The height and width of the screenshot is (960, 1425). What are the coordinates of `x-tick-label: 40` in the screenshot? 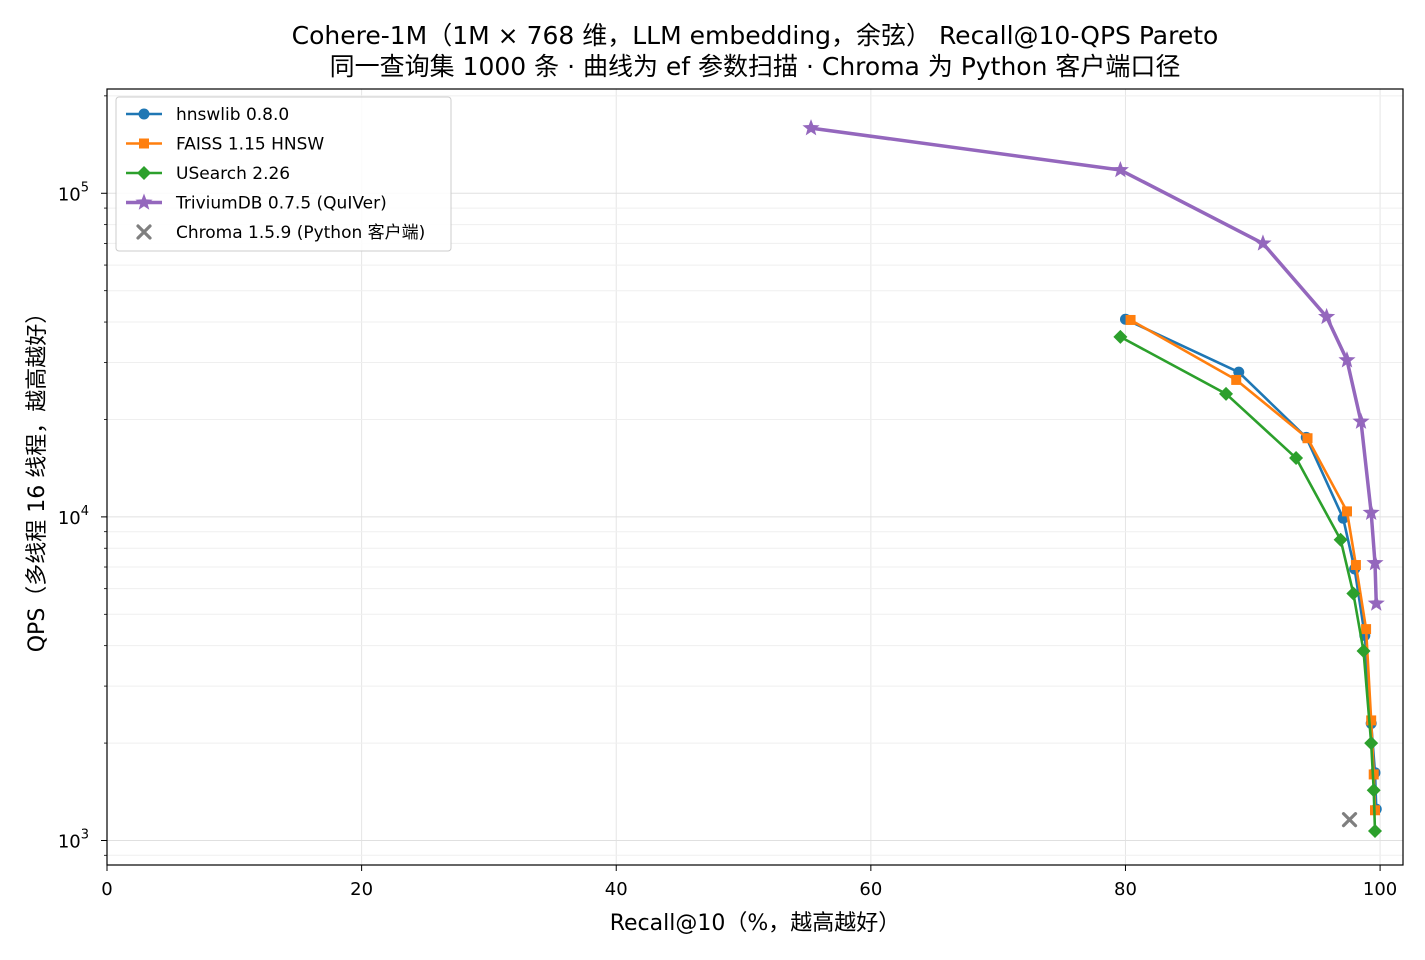 It's located at (616, 889).